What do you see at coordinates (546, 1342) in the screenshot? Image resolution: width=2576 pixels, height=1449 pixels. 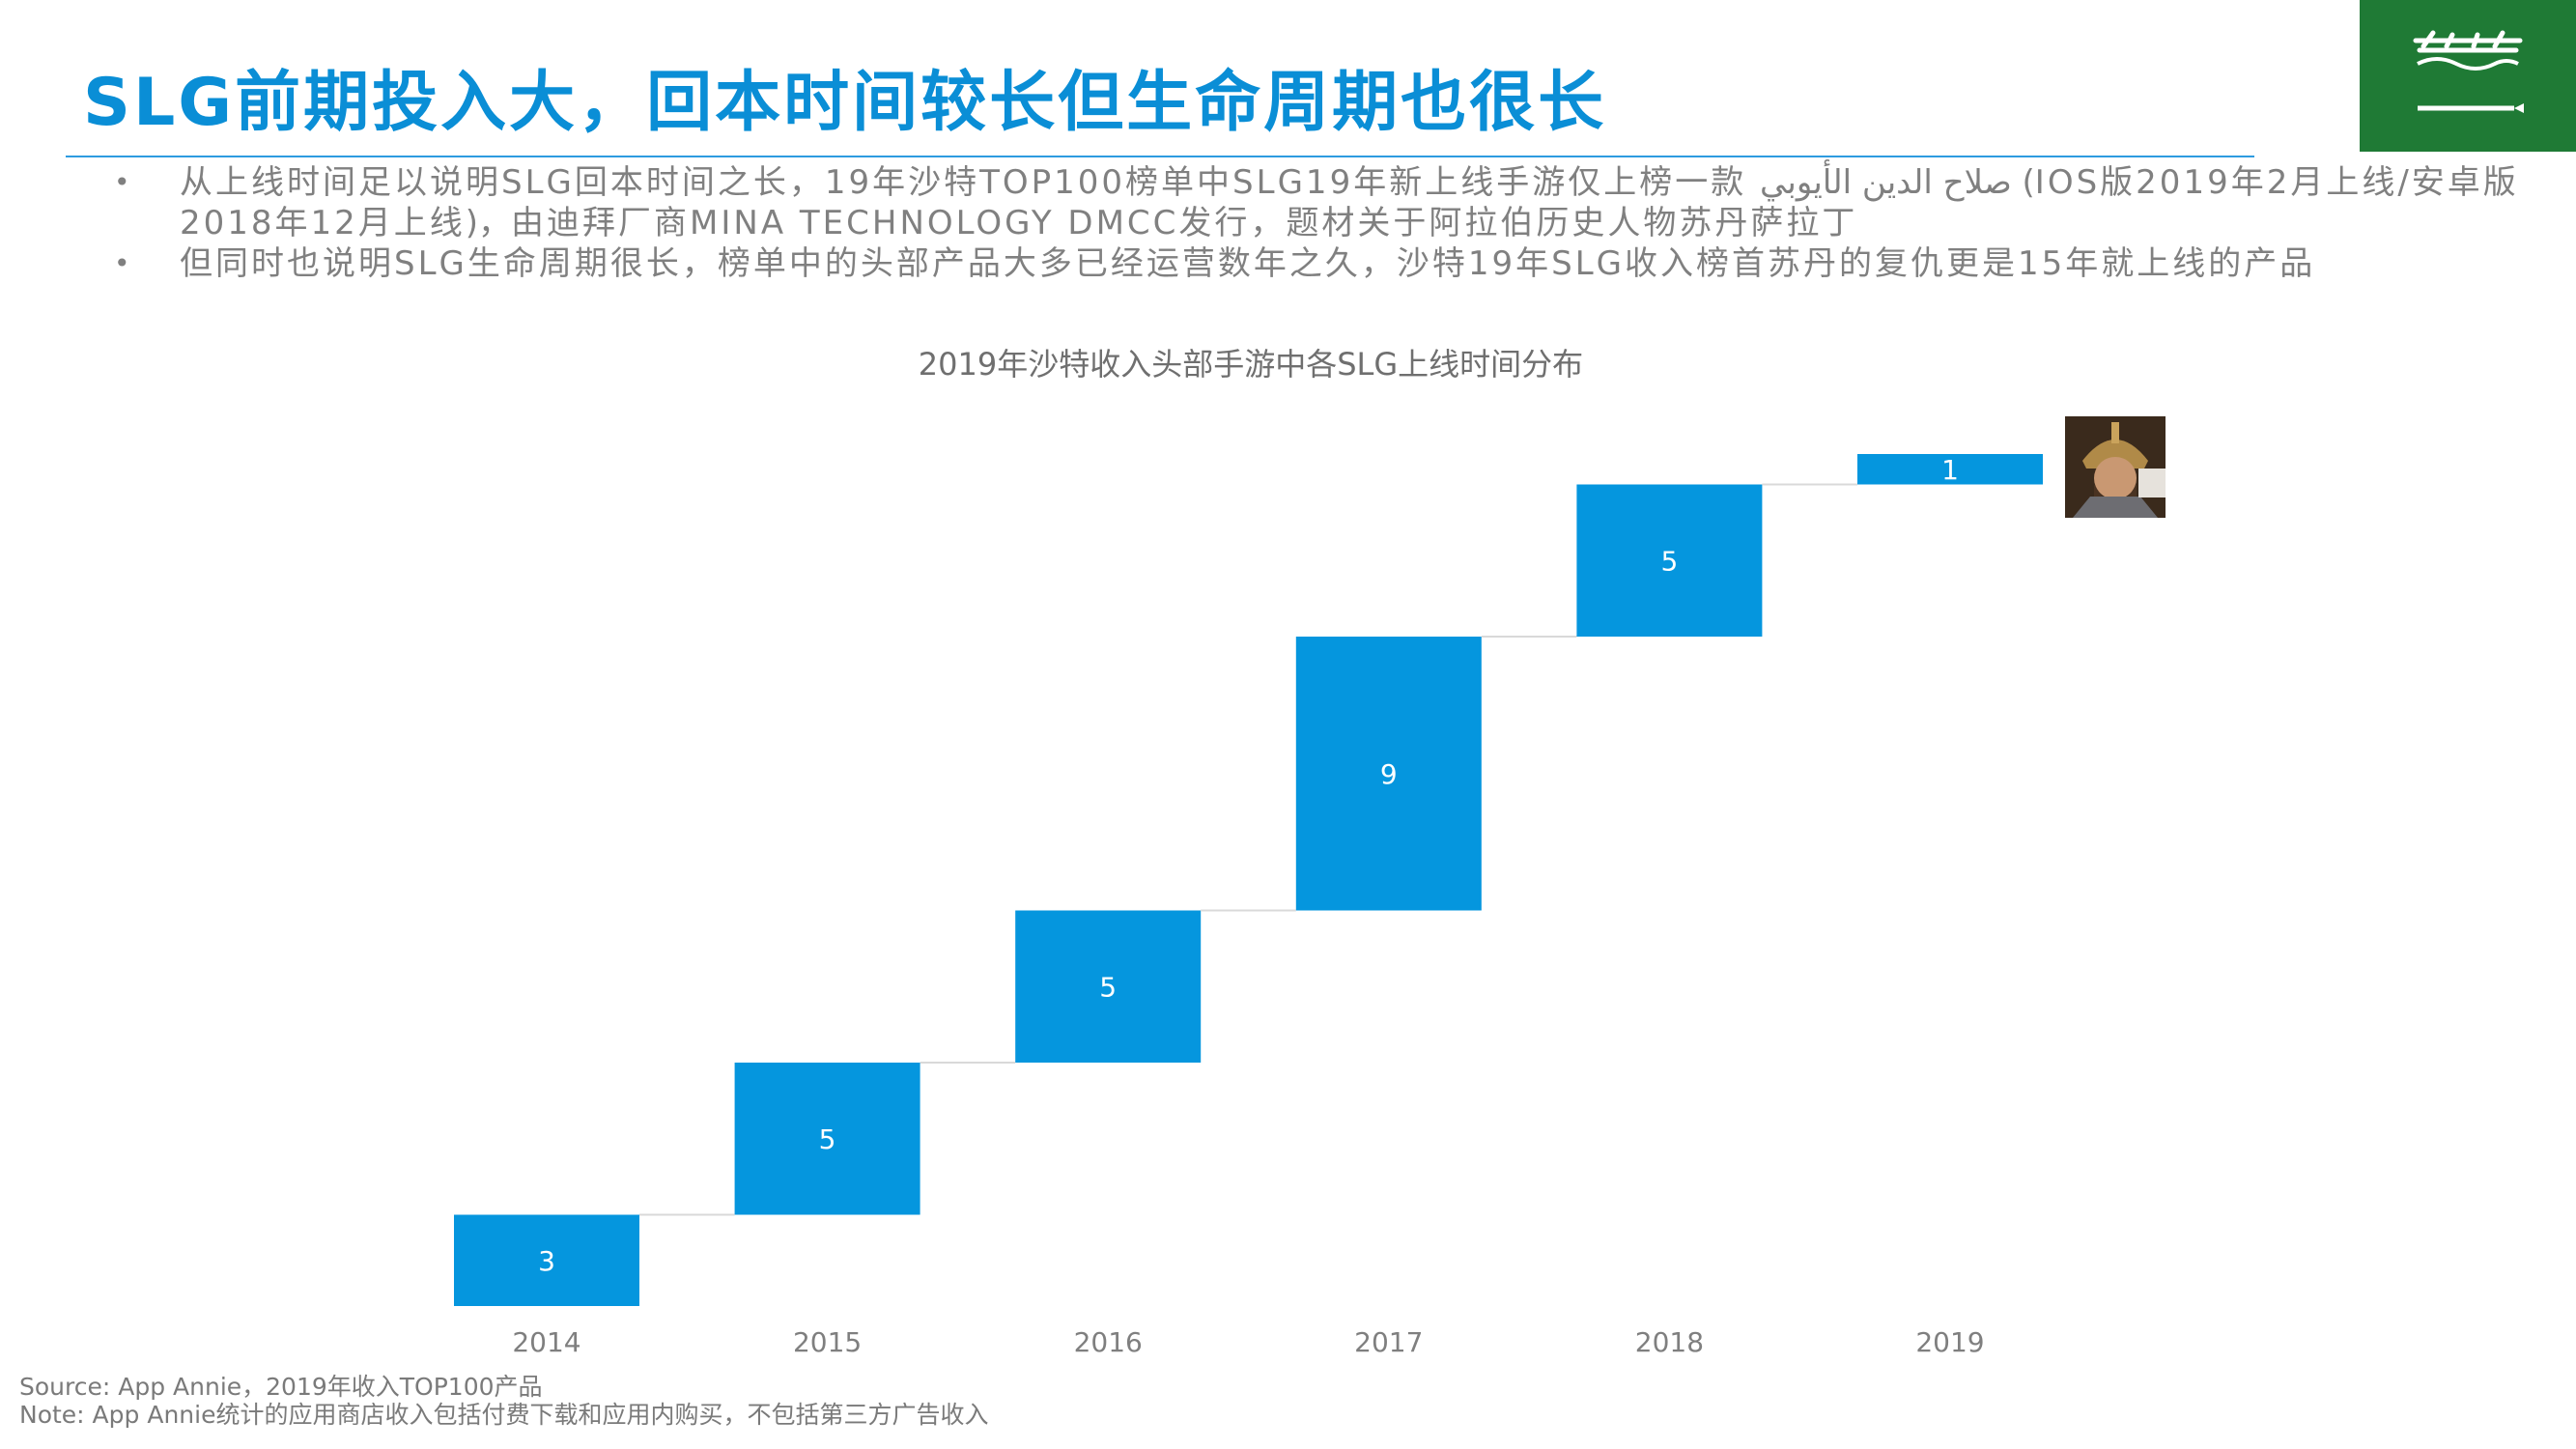 I see `x-tick-label: 2014` at bounding box center [546, 1342].